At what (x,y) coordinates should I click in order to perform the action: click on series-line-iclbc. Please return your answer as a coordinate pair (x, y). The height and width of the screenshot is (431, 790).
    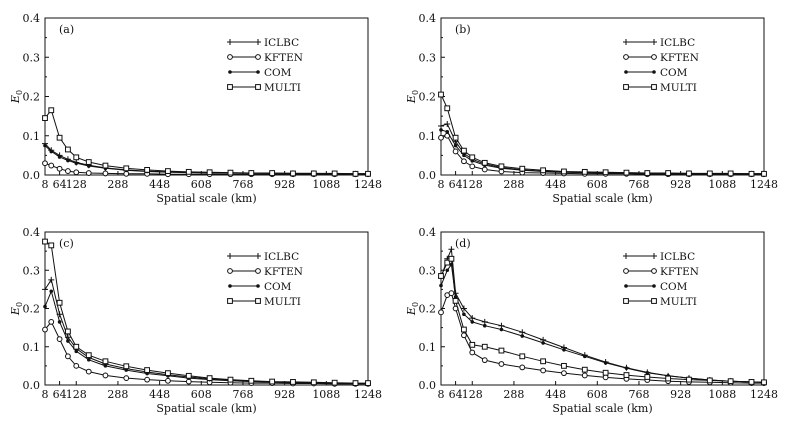
    Looking at the image, I should click on (206, 159).